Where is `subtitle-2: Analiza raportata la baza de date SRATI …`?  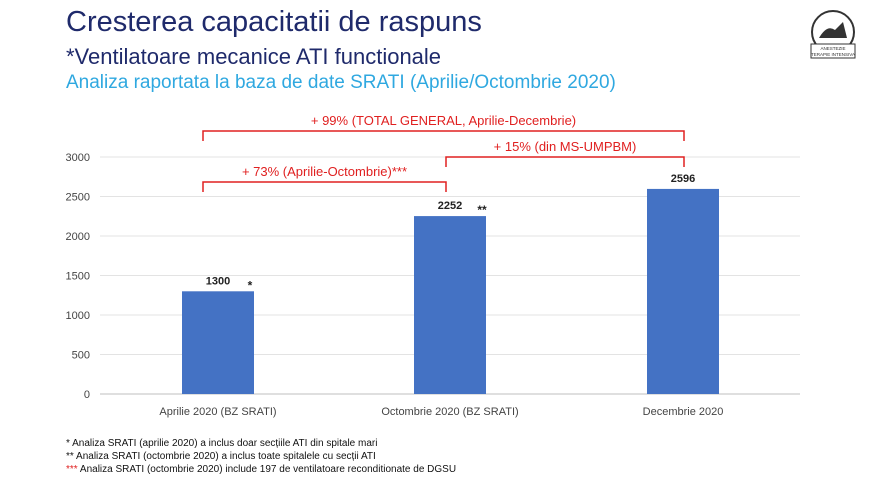 subtitle-2: Analiza raportata la baza de date SRATI … is located at coordinates (341, 82).